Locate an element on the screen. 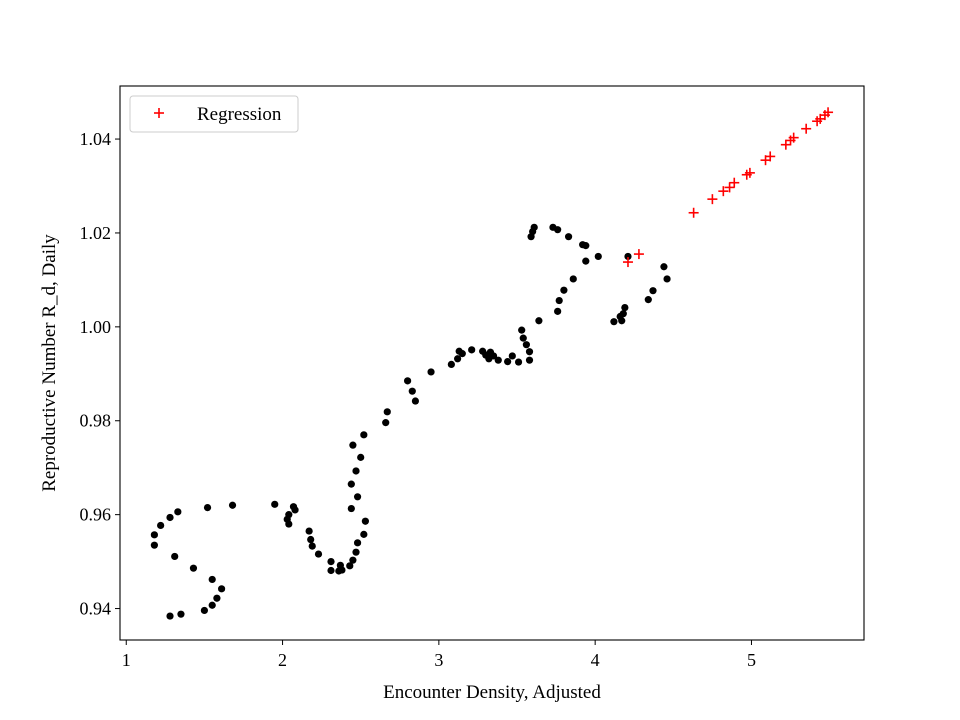 This screenshot has height=720, width=960. x-axis: 1 2 3 4 5 is located at coordinates (439, 655).